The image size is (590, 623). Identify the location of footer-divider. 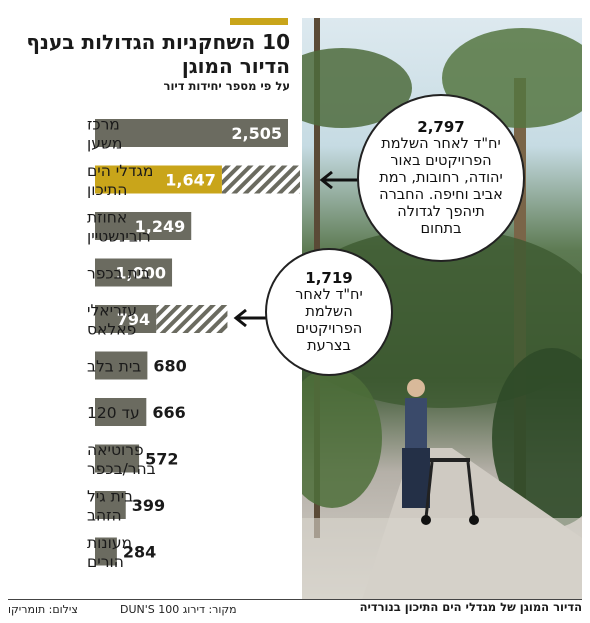
(295, 599).